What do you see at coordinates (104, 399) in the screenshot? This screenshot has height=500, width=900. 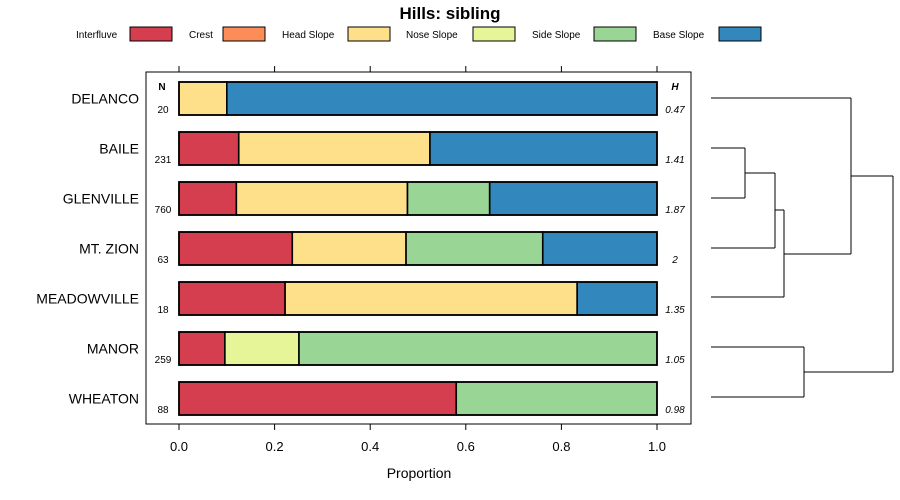 I see `row-label: WHEATON` at bounding box center [104, 399].